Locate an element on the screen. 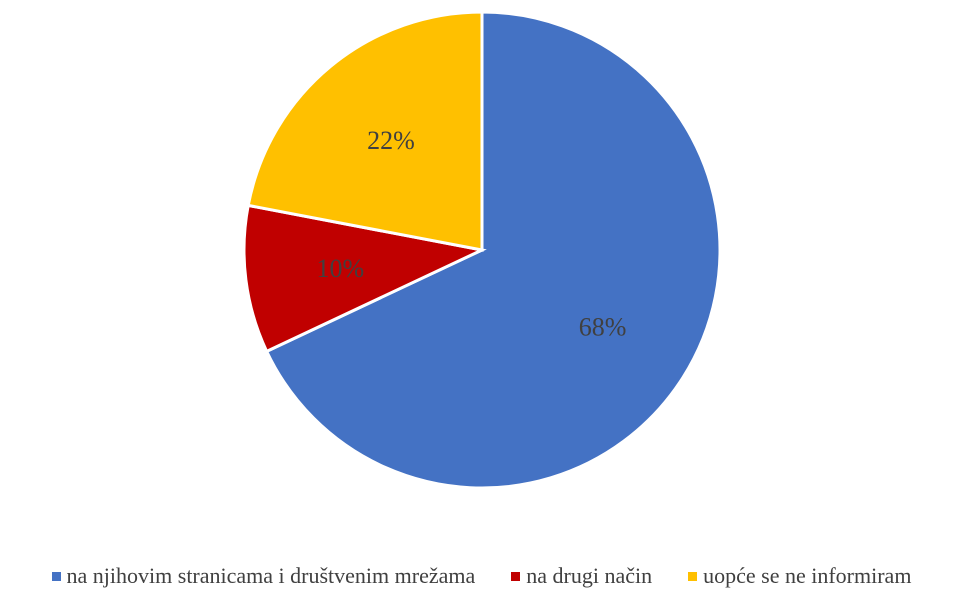  slice-other-way is located at coordinates (364, 278).